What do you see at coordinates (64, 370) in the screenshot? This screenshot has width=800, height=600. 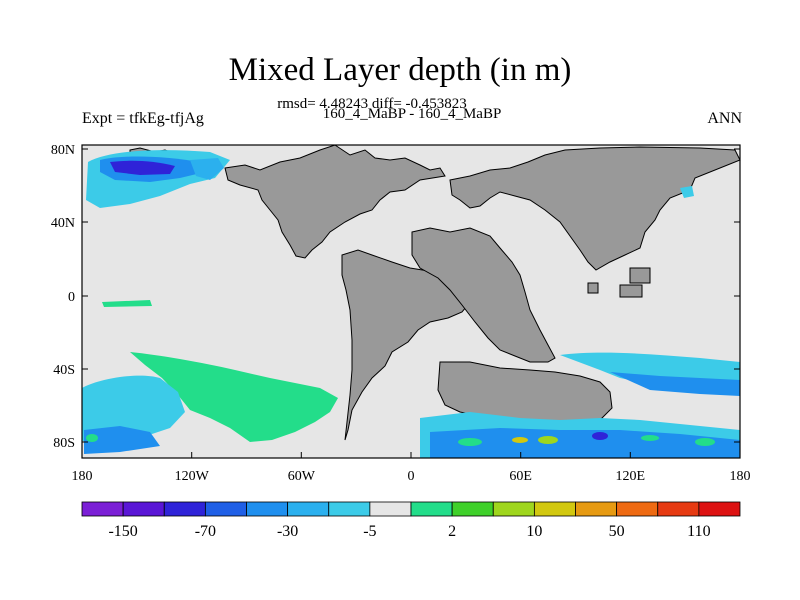 I see `lat-label-40s: 40S` at bounding box center [64, 370].